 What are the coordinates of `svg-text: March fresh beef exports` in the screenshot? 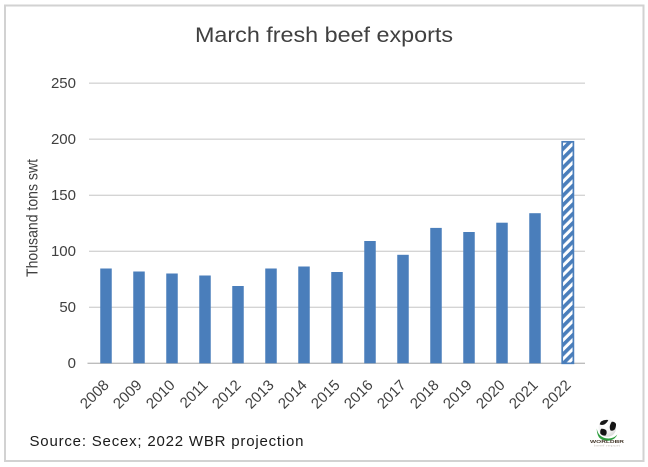 It's located at (324, 35).